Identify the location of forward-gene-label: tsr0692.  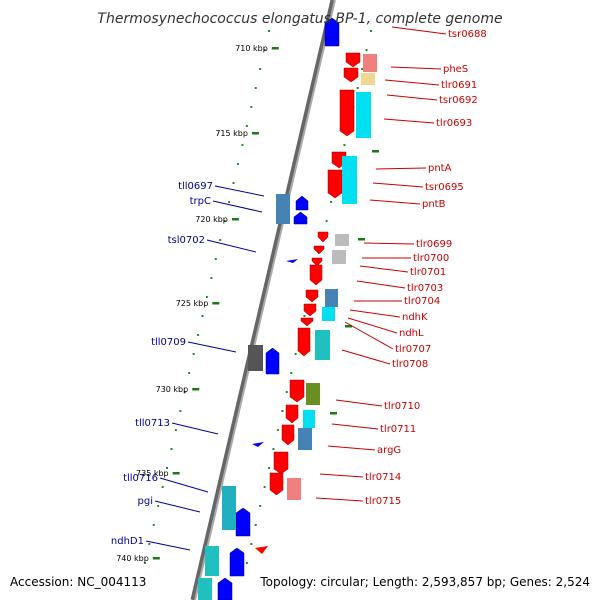
(458, 100).